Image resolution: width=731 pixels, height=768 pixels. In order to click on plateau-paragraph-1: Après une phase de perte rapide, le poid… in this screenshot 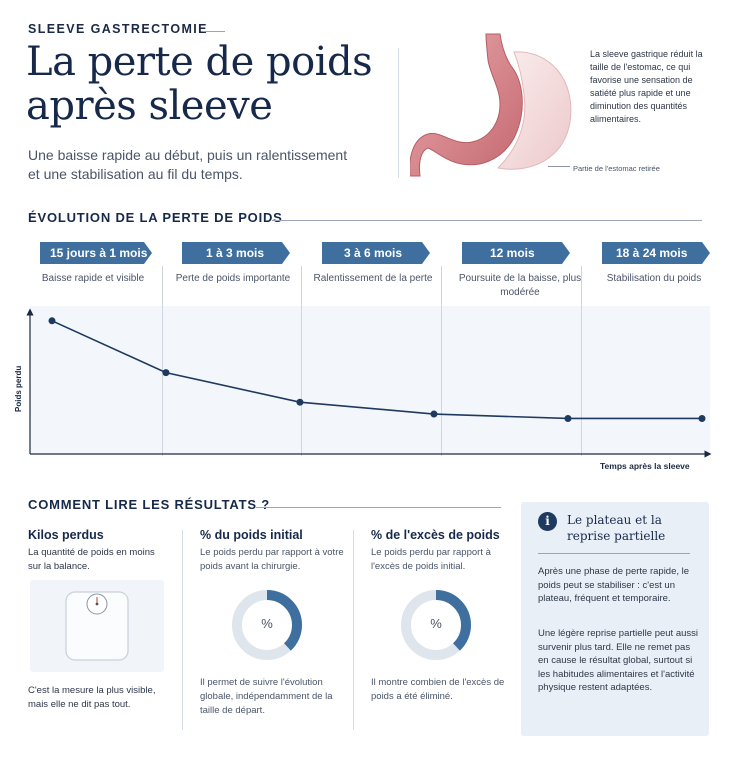, I will do `click(614, 585)`.